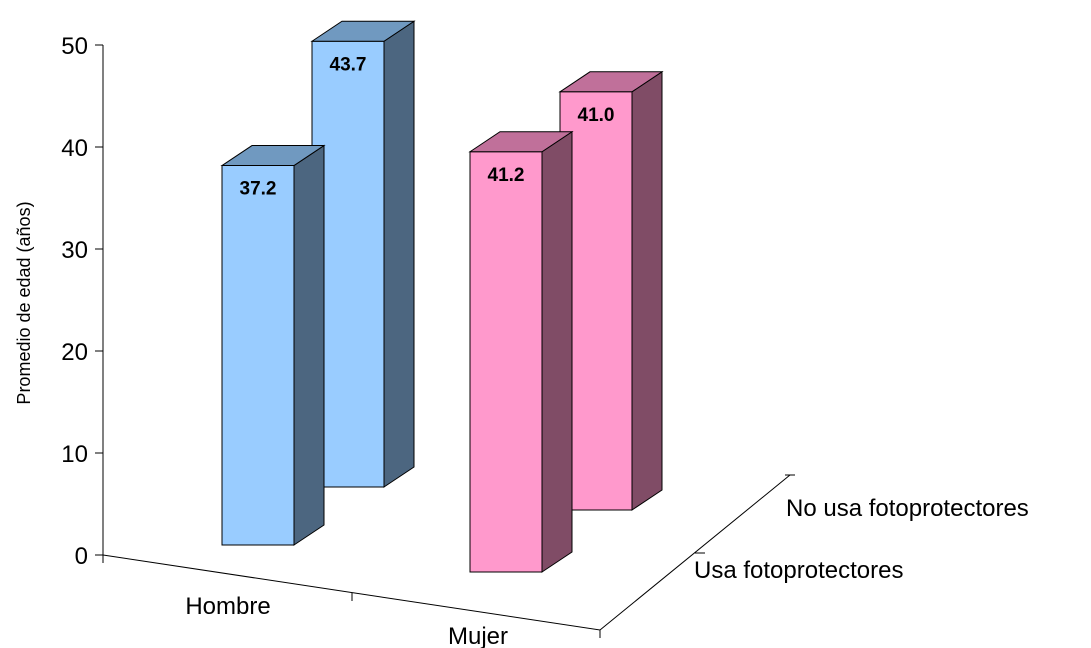  I want to click on bar-mujer-series-0-side, so click(557, 351).